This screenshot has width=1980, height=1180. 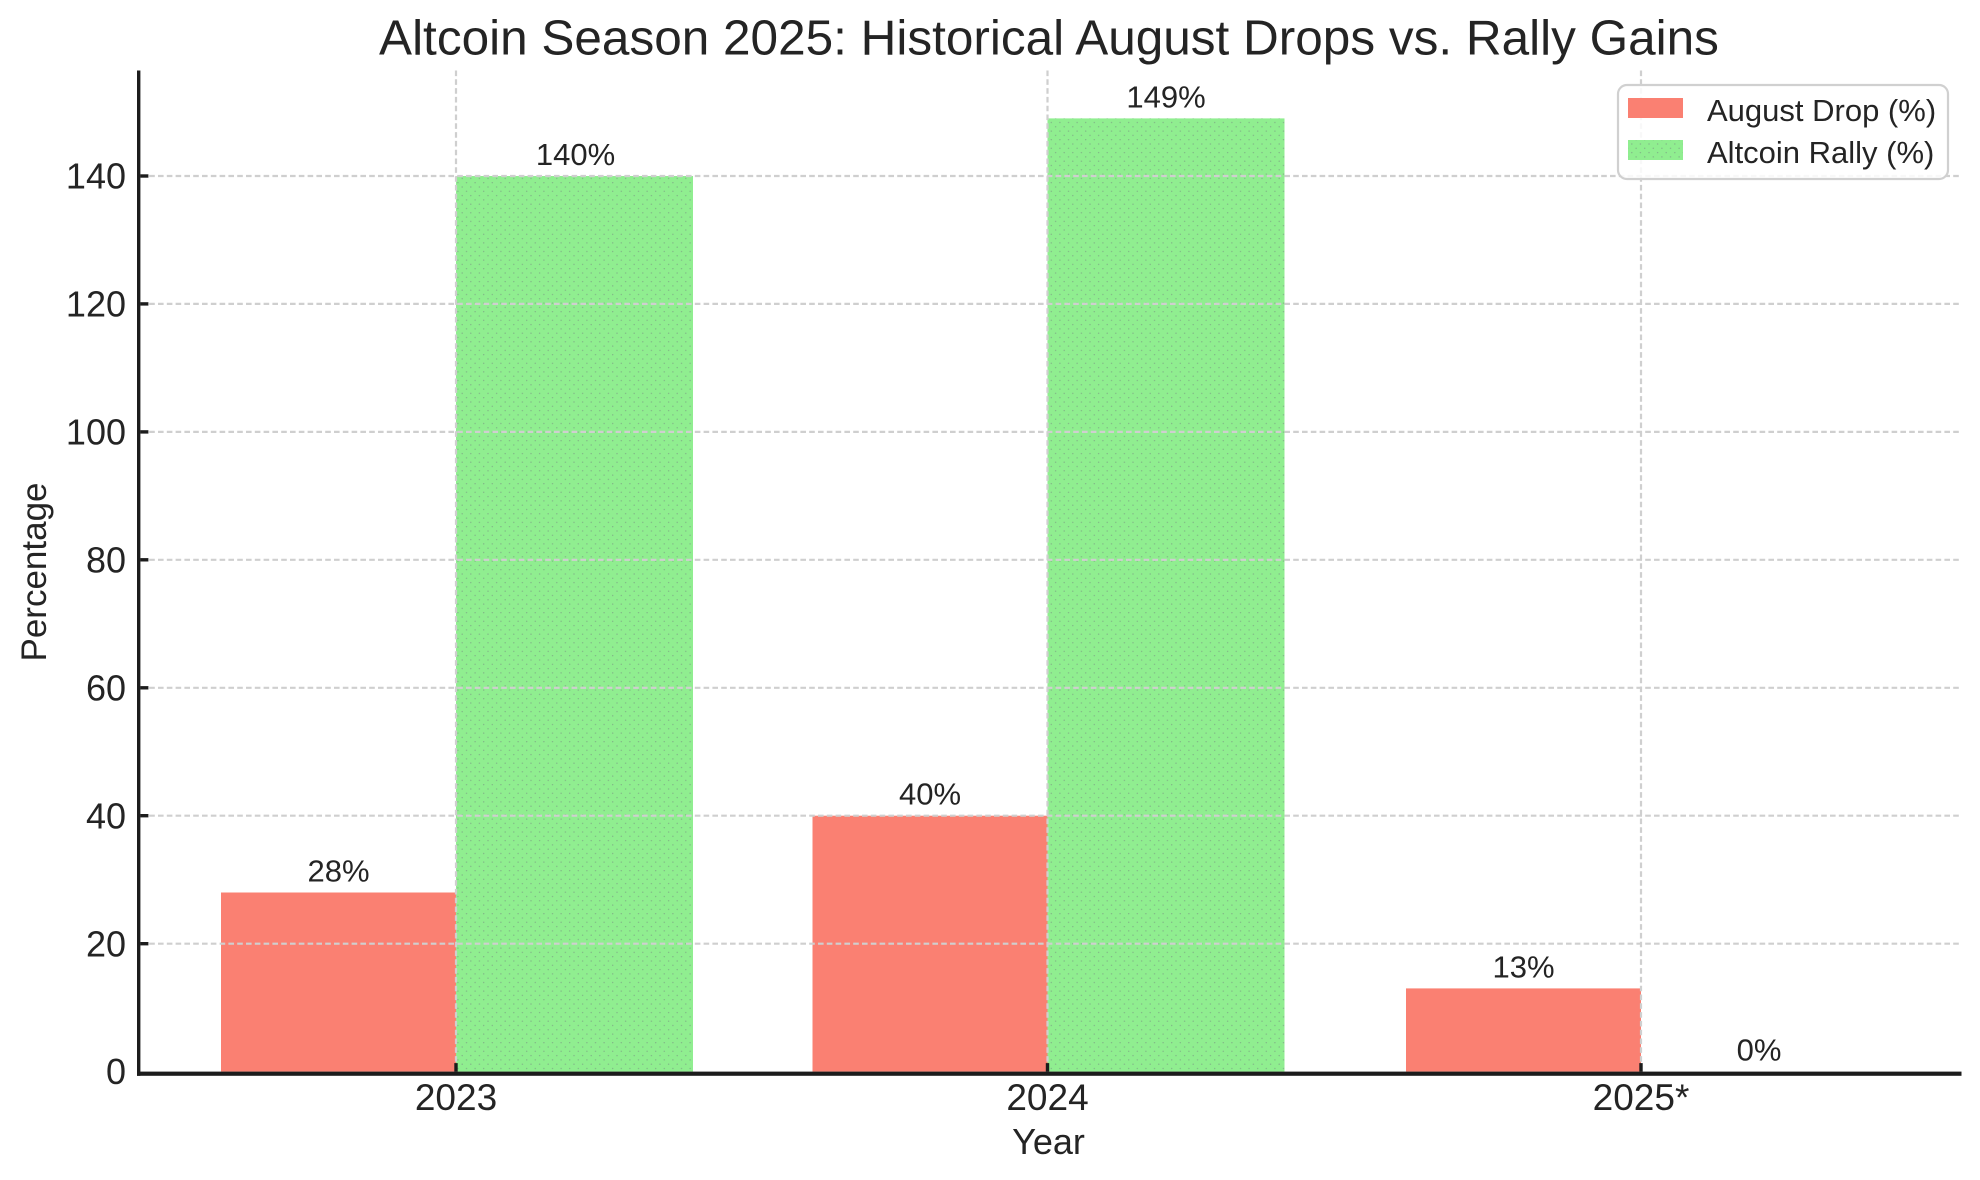 I want to click on svg-text: 140%, so click(x=575, y=154).